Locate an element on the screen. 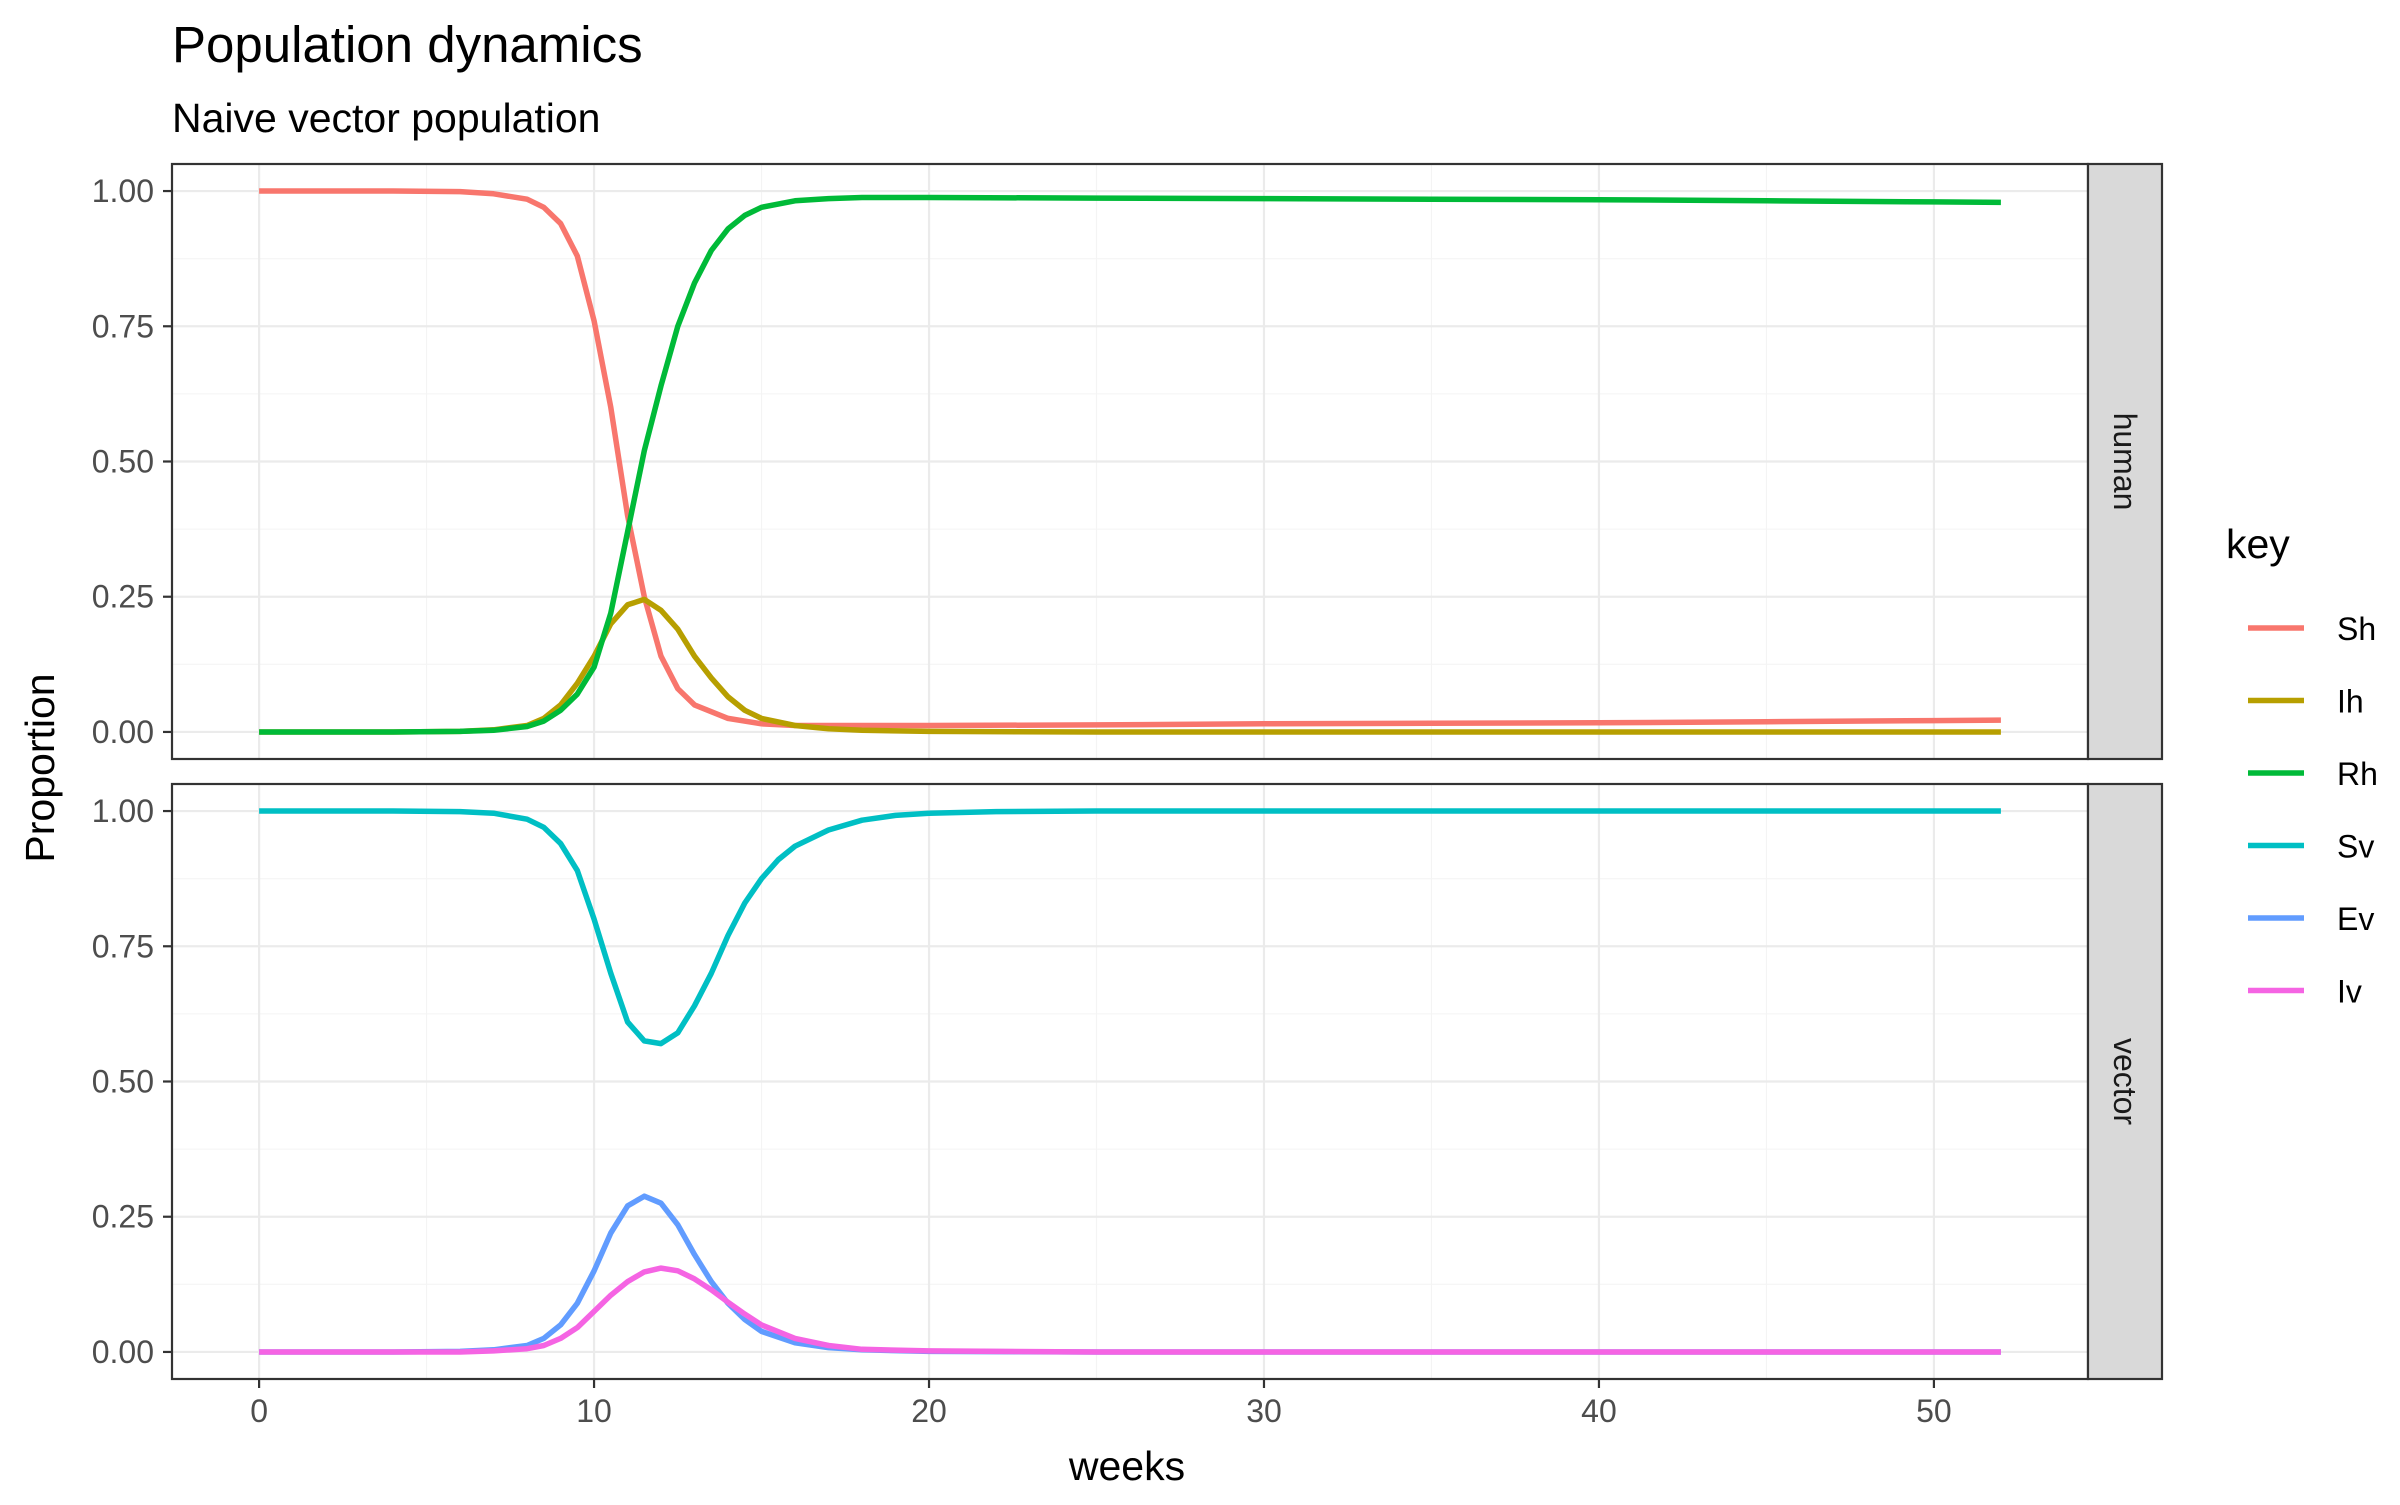 The width and height of the screenshot is (2400, 1505). legend-item-Sv: Sv is located at coordinates (2311, 847).